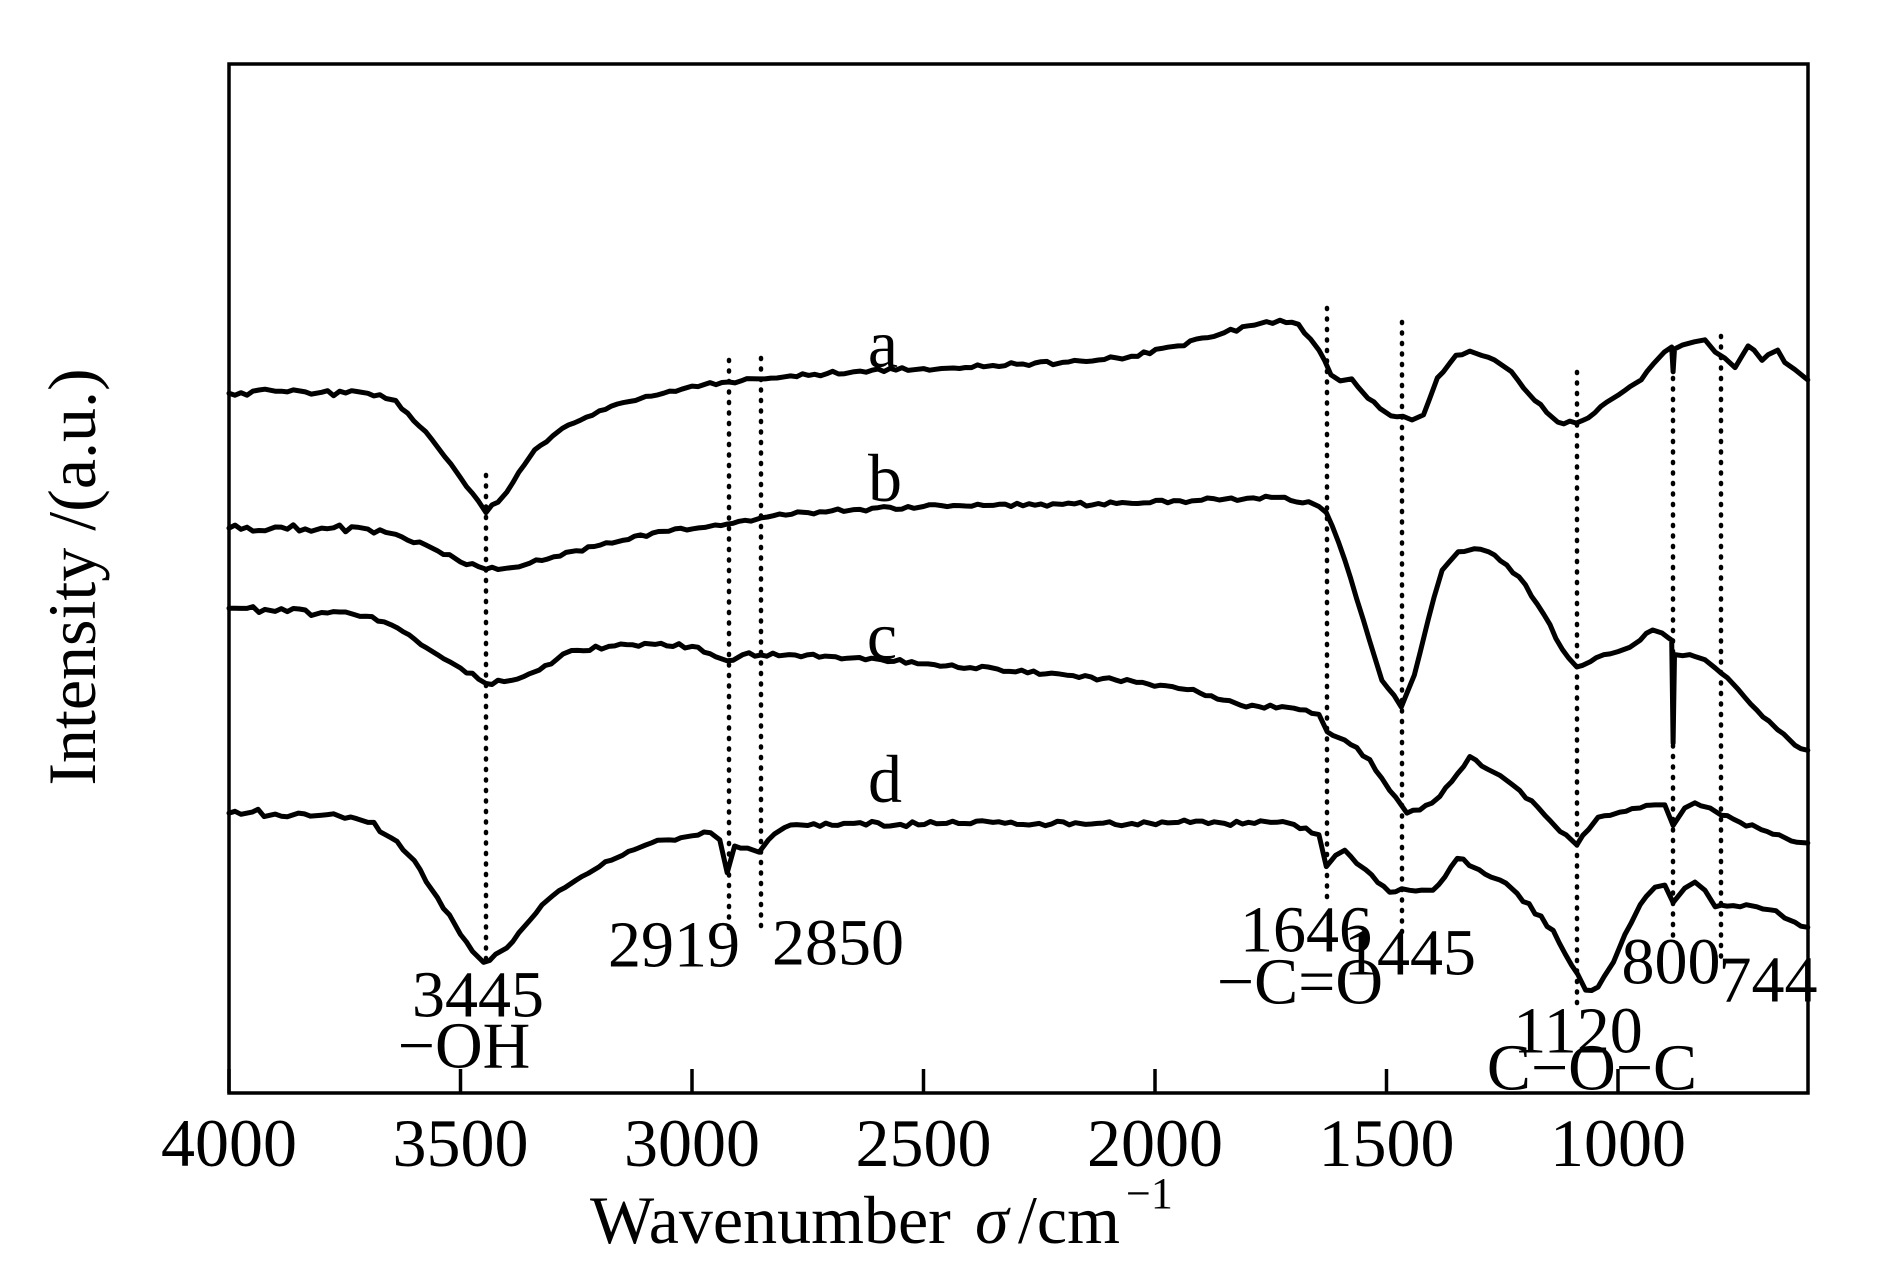 The image size is (1890, 1276). Describe the element at coordinates (461, 1143) in the screenshot. I see `x-tick-label: 3500` at that location.